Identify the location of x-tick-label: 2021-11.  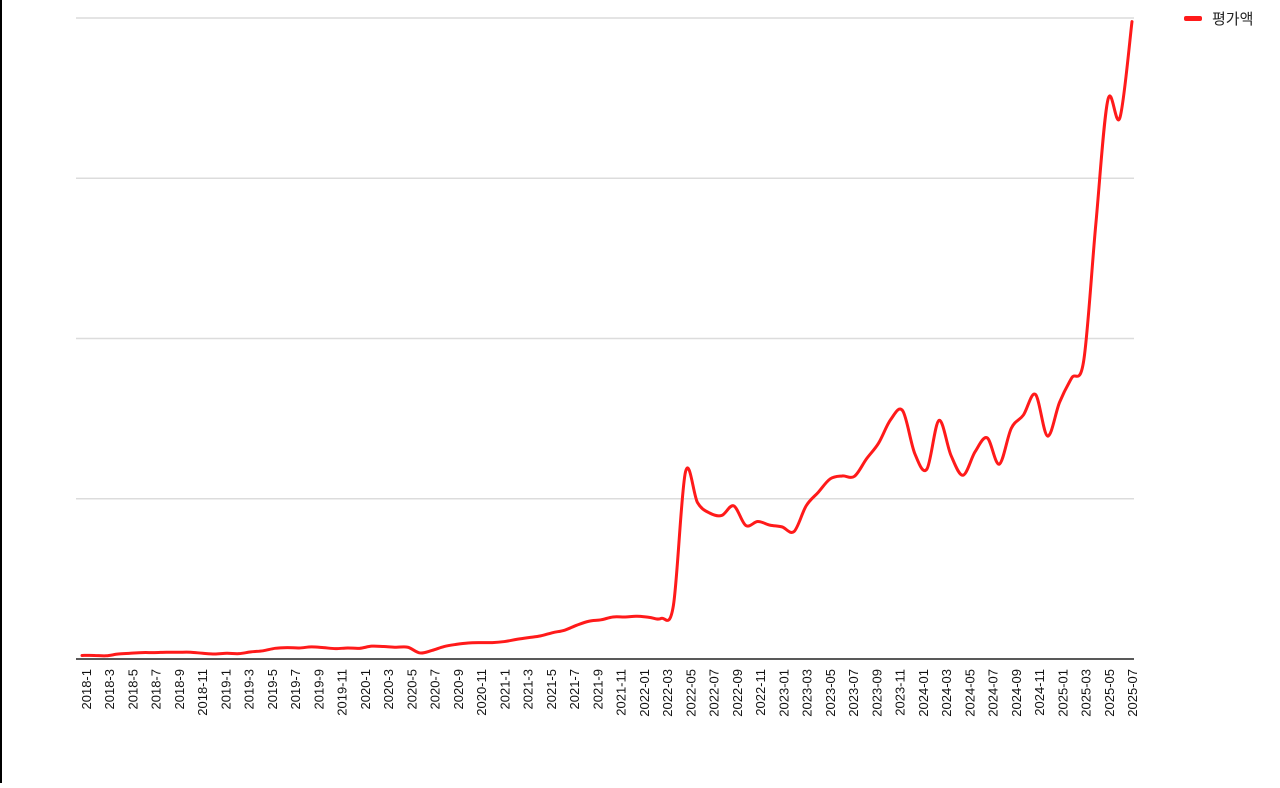
(621, 692).